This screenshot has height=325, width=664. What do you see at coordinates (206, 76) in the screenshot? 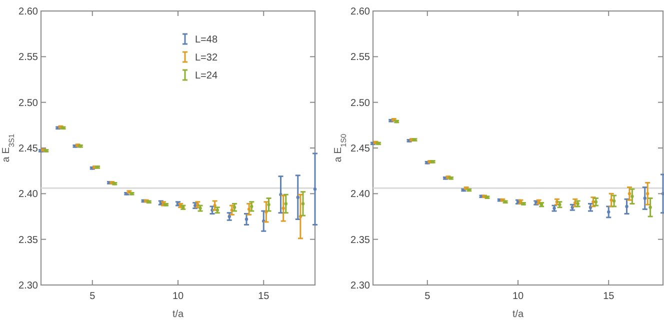
I see `legend-label: L=24` at bounding box center [206, 76].